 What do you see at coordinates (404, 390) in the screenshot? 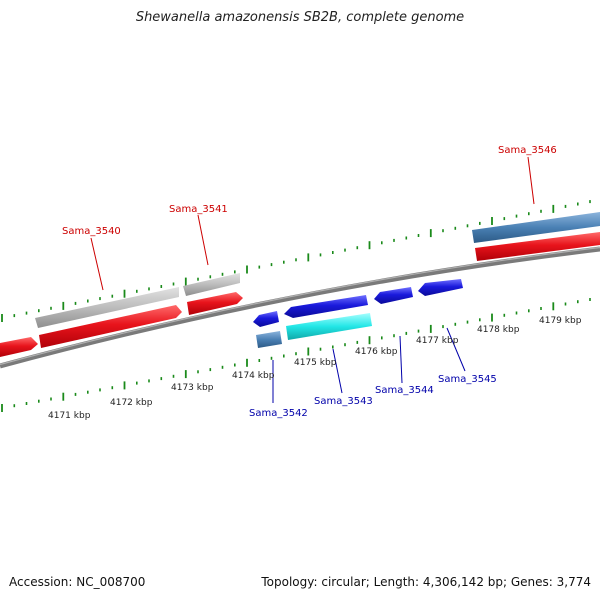
I see `gene-label-sama-3544: Sama_3544` at bounding box center [404, 390].